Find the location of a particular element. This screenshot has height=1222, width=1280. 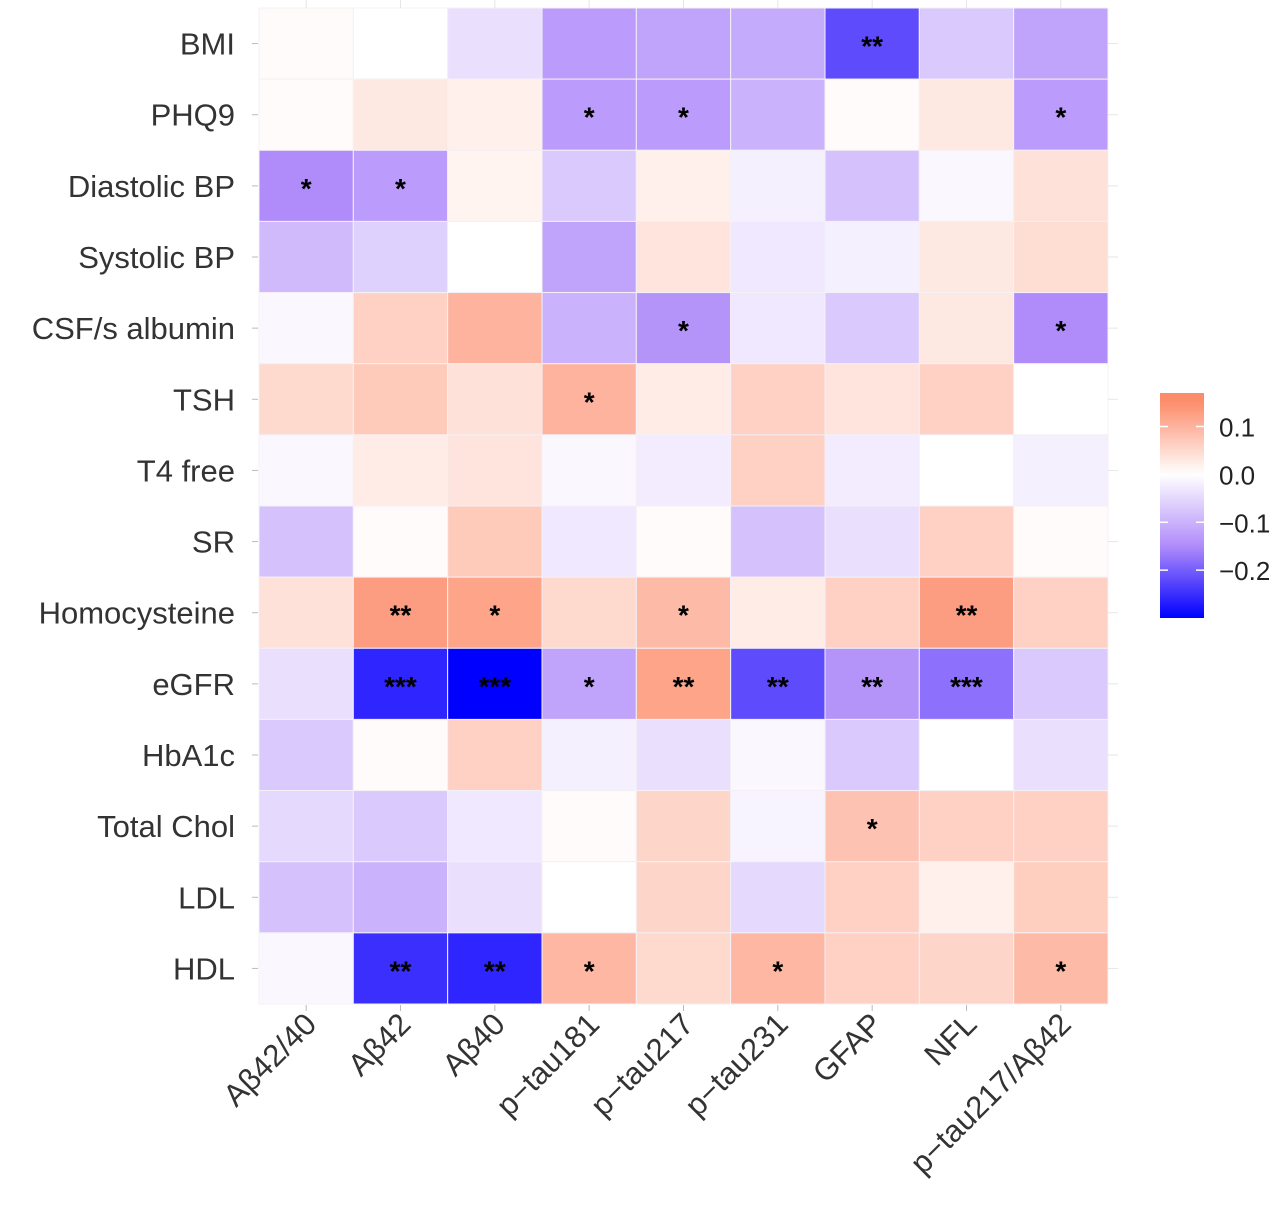

x-tick-label: p−tau217/Aβ42 is located at coordinates (990, 1093).